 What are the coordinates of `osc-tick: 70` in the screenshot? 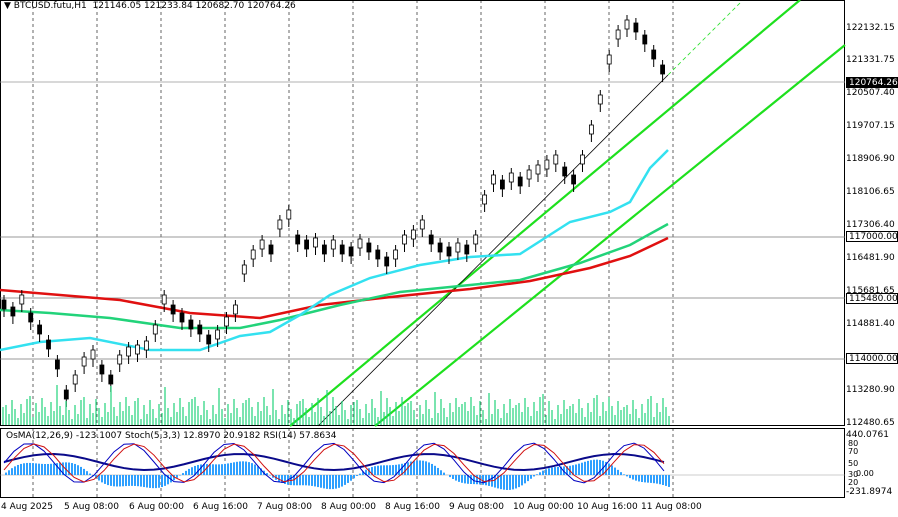 It's located at (853, 451).